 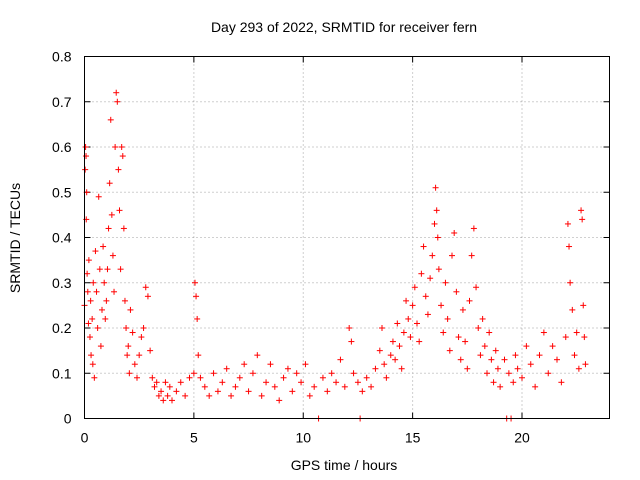 I want to click on y-tick-label: 0.4, so click(x=62, y=238).